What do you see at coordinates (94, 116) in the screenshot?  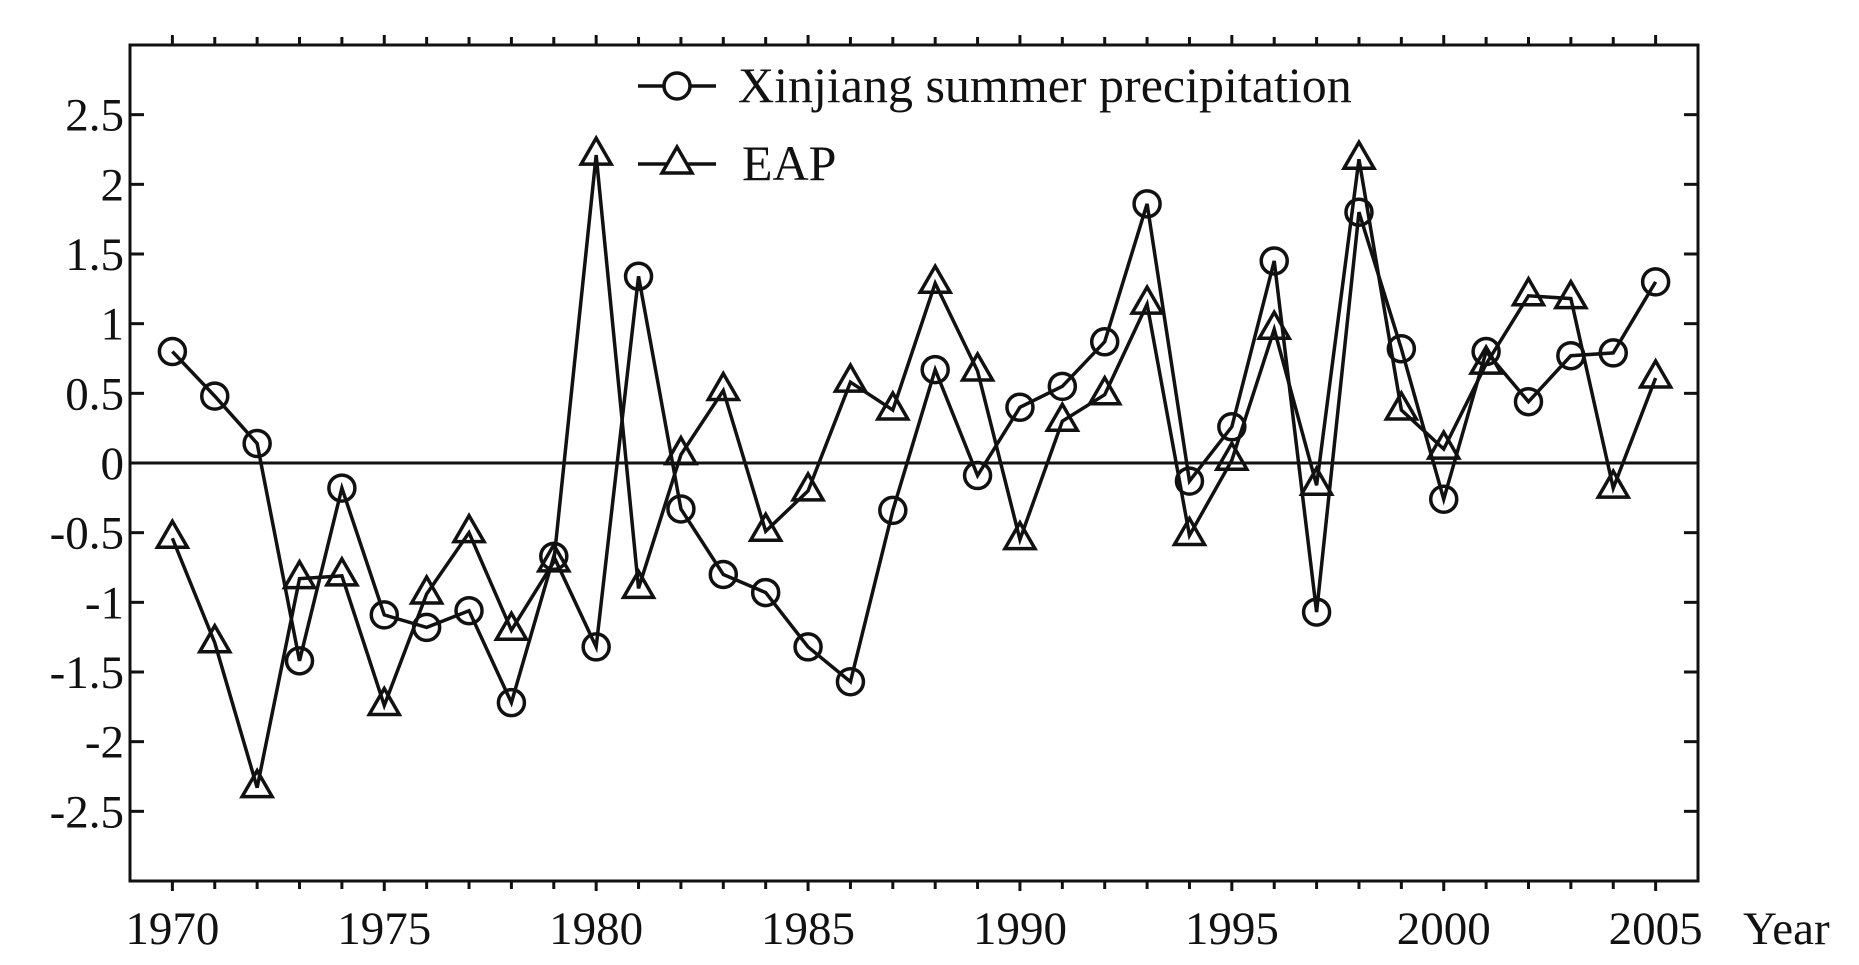 I see `y-tick-label: 2.5` at bounding box center [94, 116].